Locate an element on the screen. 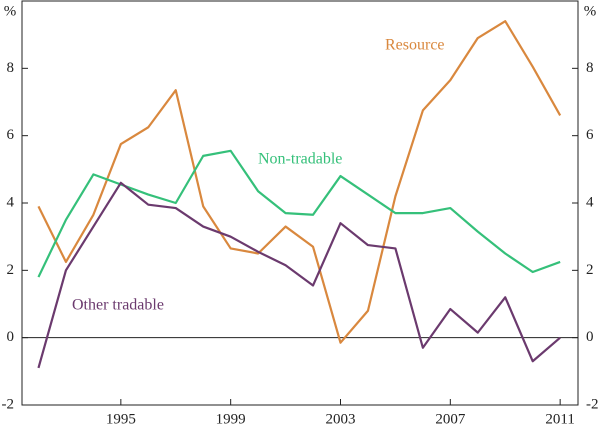  y-tick-label: 0 is located at coordinates (11, 337).